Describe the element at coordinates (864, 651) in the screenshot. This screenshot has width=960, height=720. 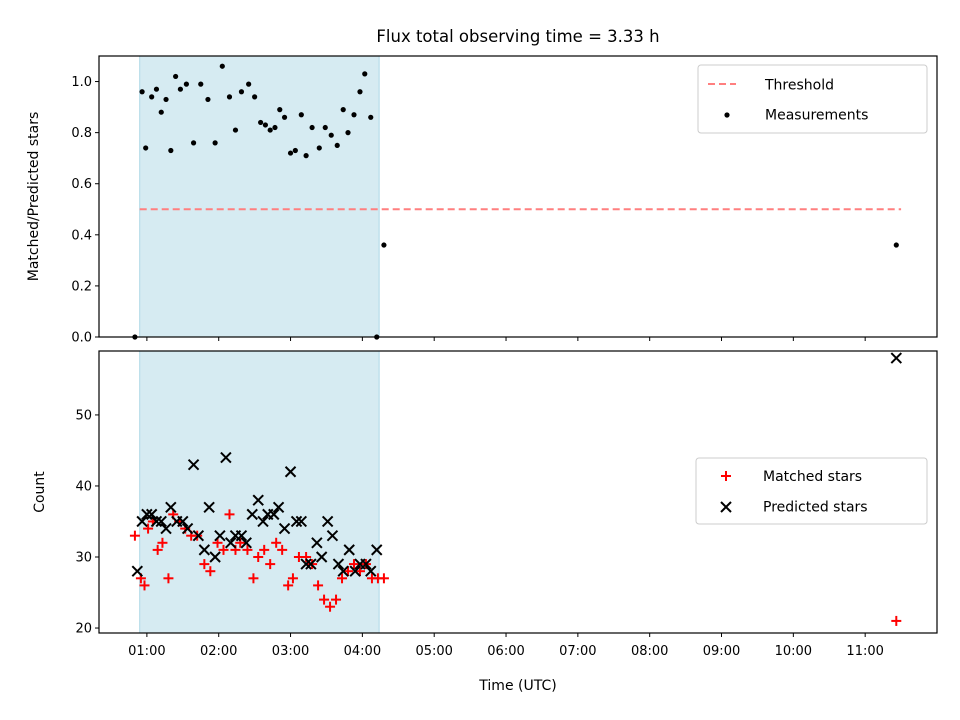
I see `x-tick-label: 11:00` at that location.